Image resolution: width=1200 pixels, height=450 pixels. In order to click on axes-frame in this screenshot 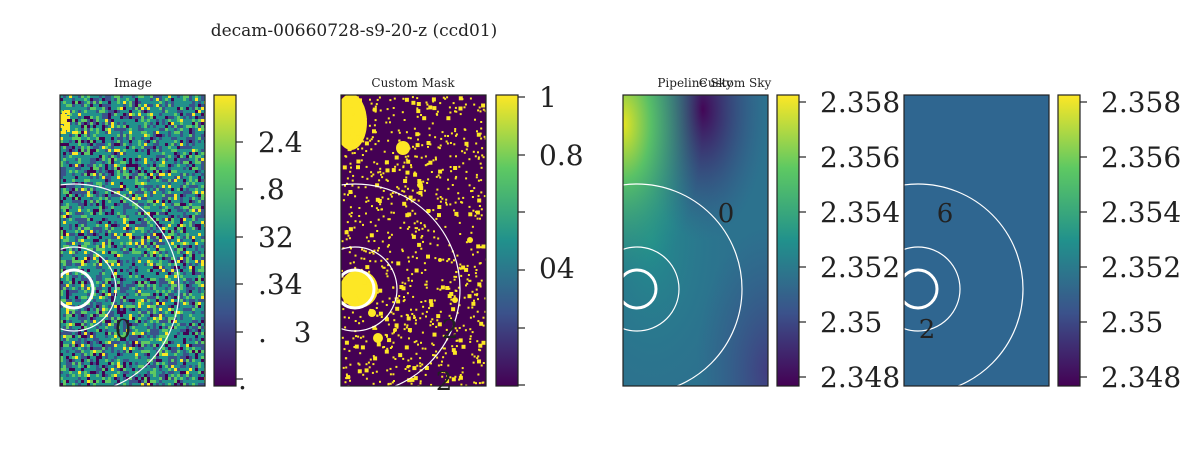, I will do `click(413, 240)`.